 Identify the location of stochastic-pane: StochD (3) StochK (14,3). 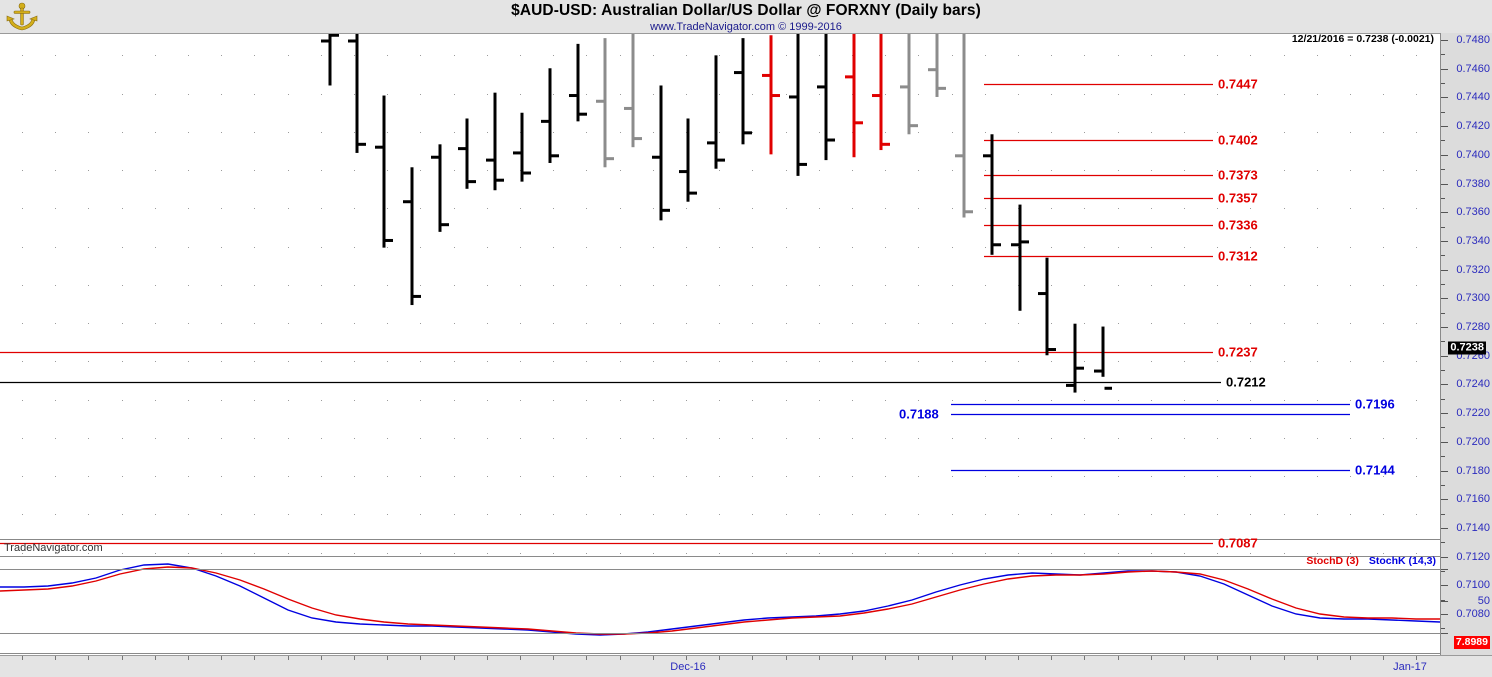
(720, 605).